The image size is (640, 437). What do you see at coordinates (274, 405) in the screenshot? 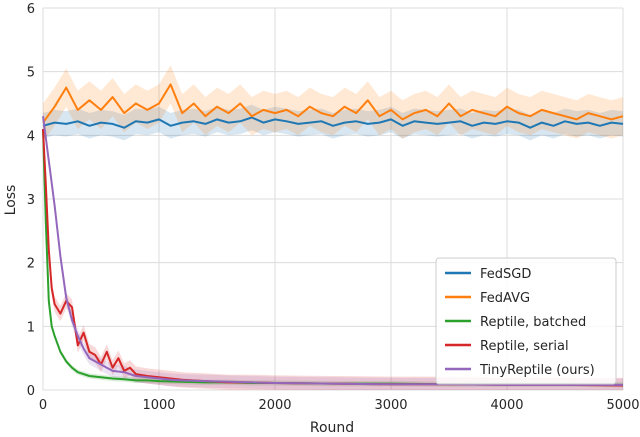
I see `x-tick-label: 2000` at bounding box center [274, 405].